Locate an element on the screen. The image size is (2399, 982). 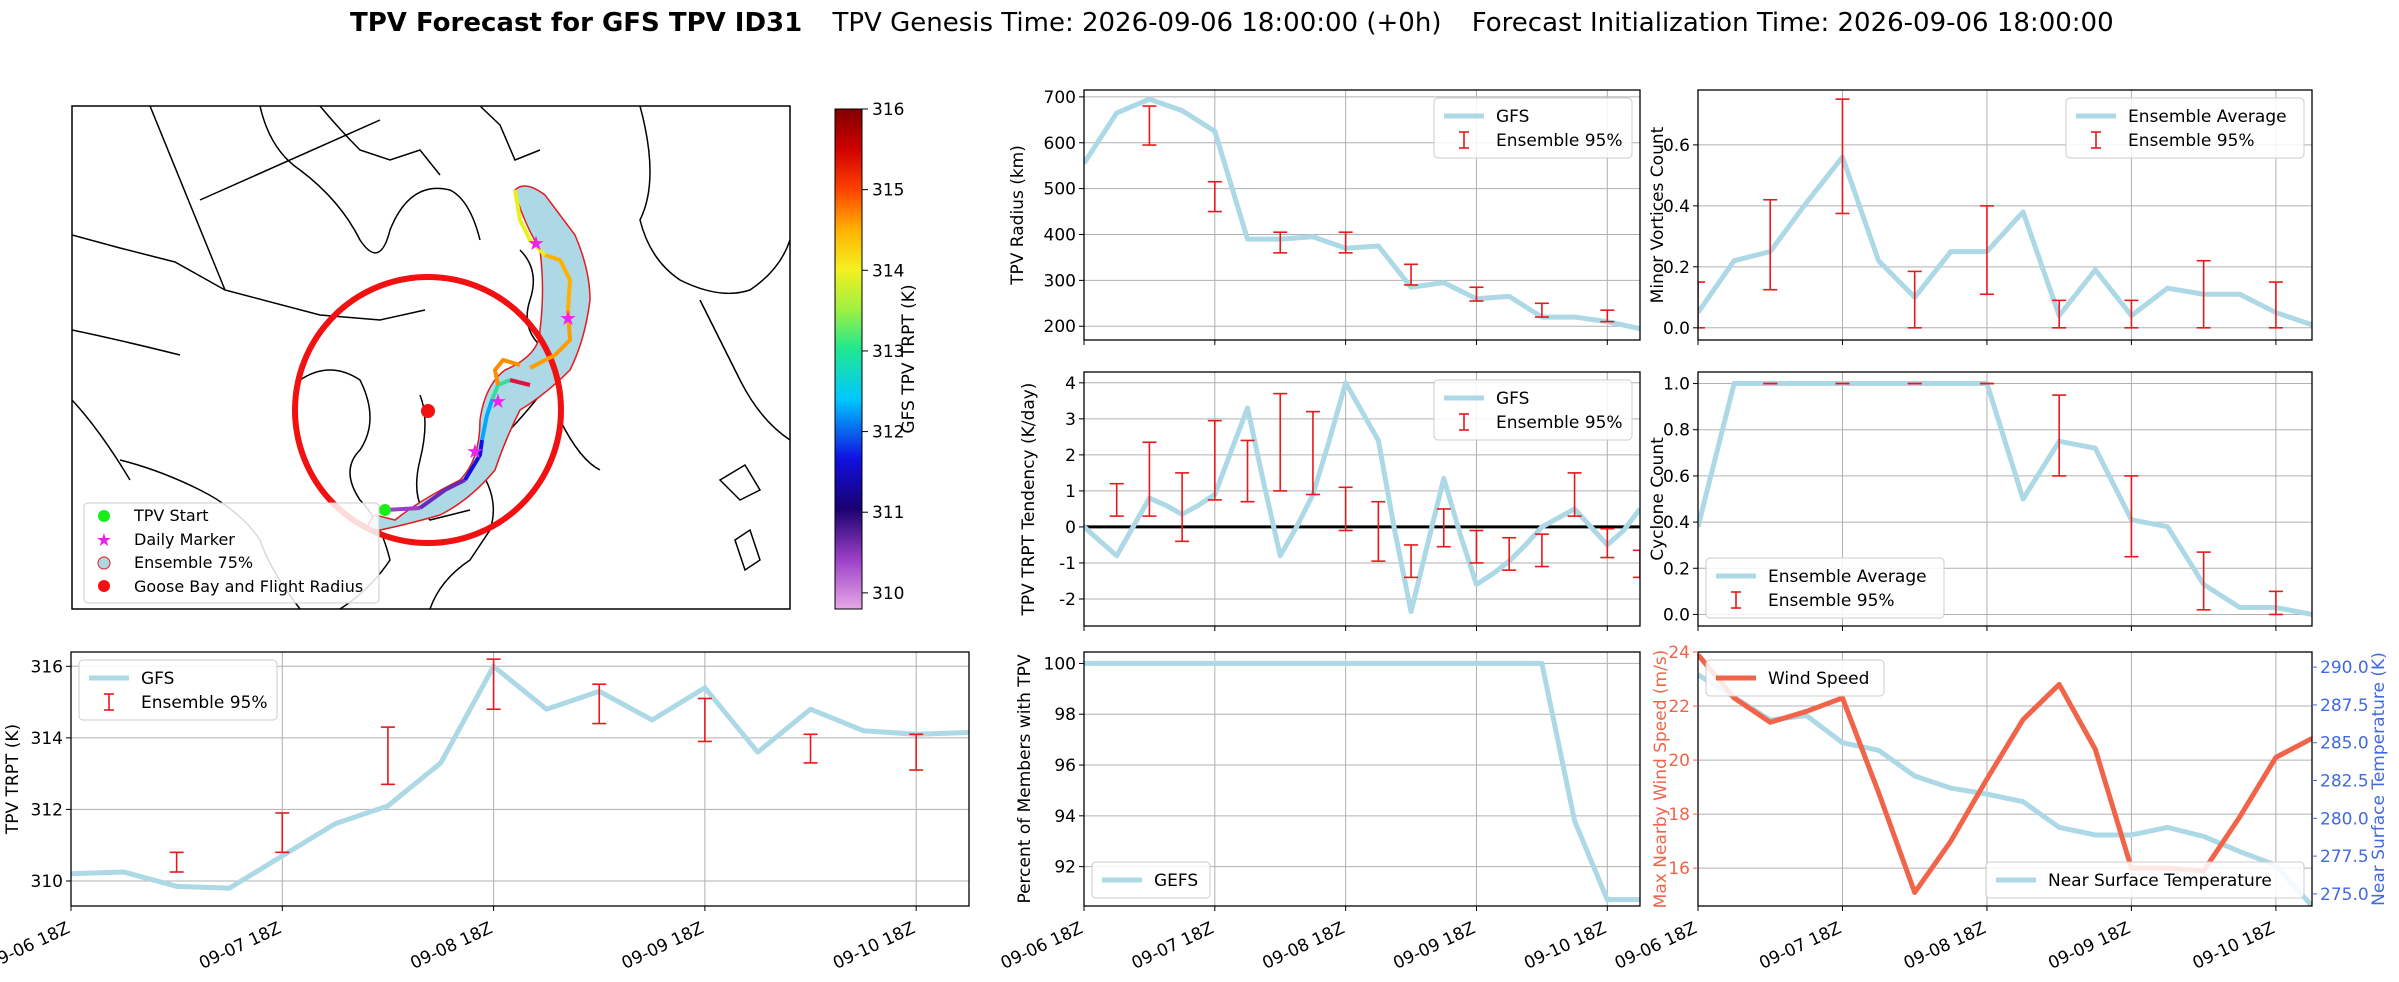
legend-start-swatch is located at coordinates (104, 516).